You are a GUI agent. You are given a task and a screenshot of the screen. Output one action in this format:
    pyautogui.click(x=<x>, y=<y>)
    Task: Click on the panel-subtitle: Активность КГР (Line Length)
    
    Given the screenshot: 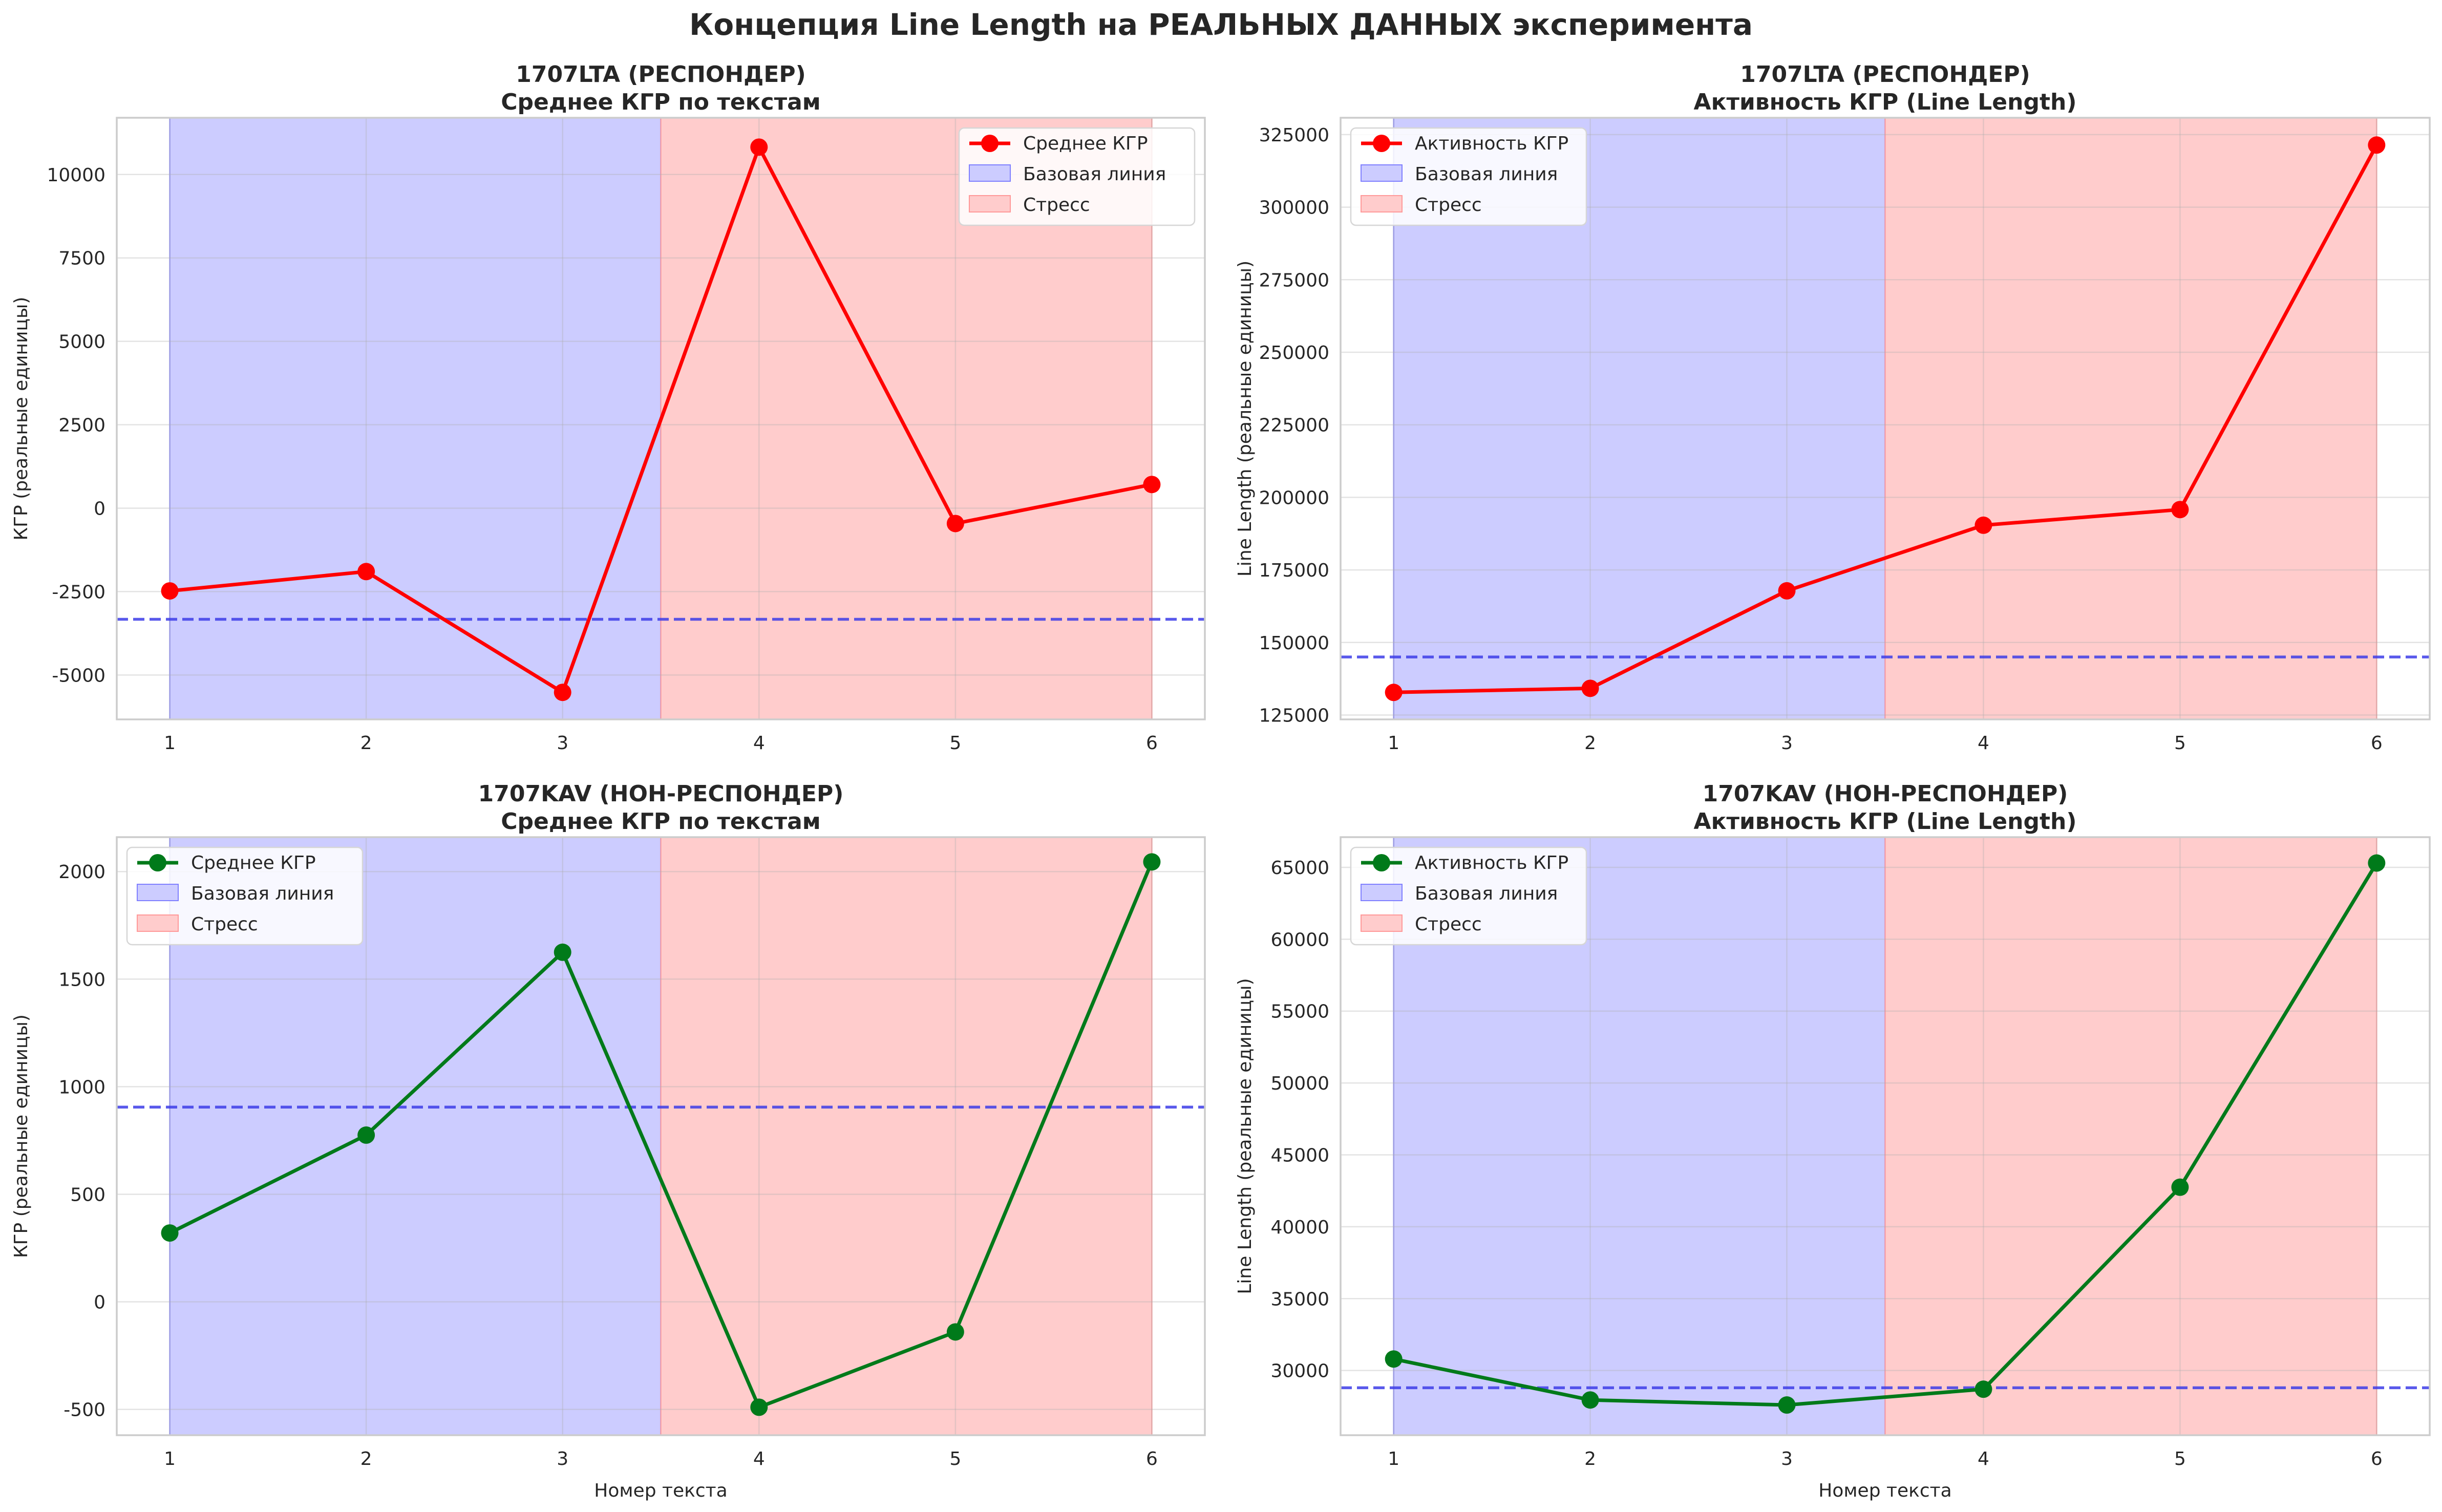 What is the action you would take?
    pyautogui.click(x=1885, y=102)
    